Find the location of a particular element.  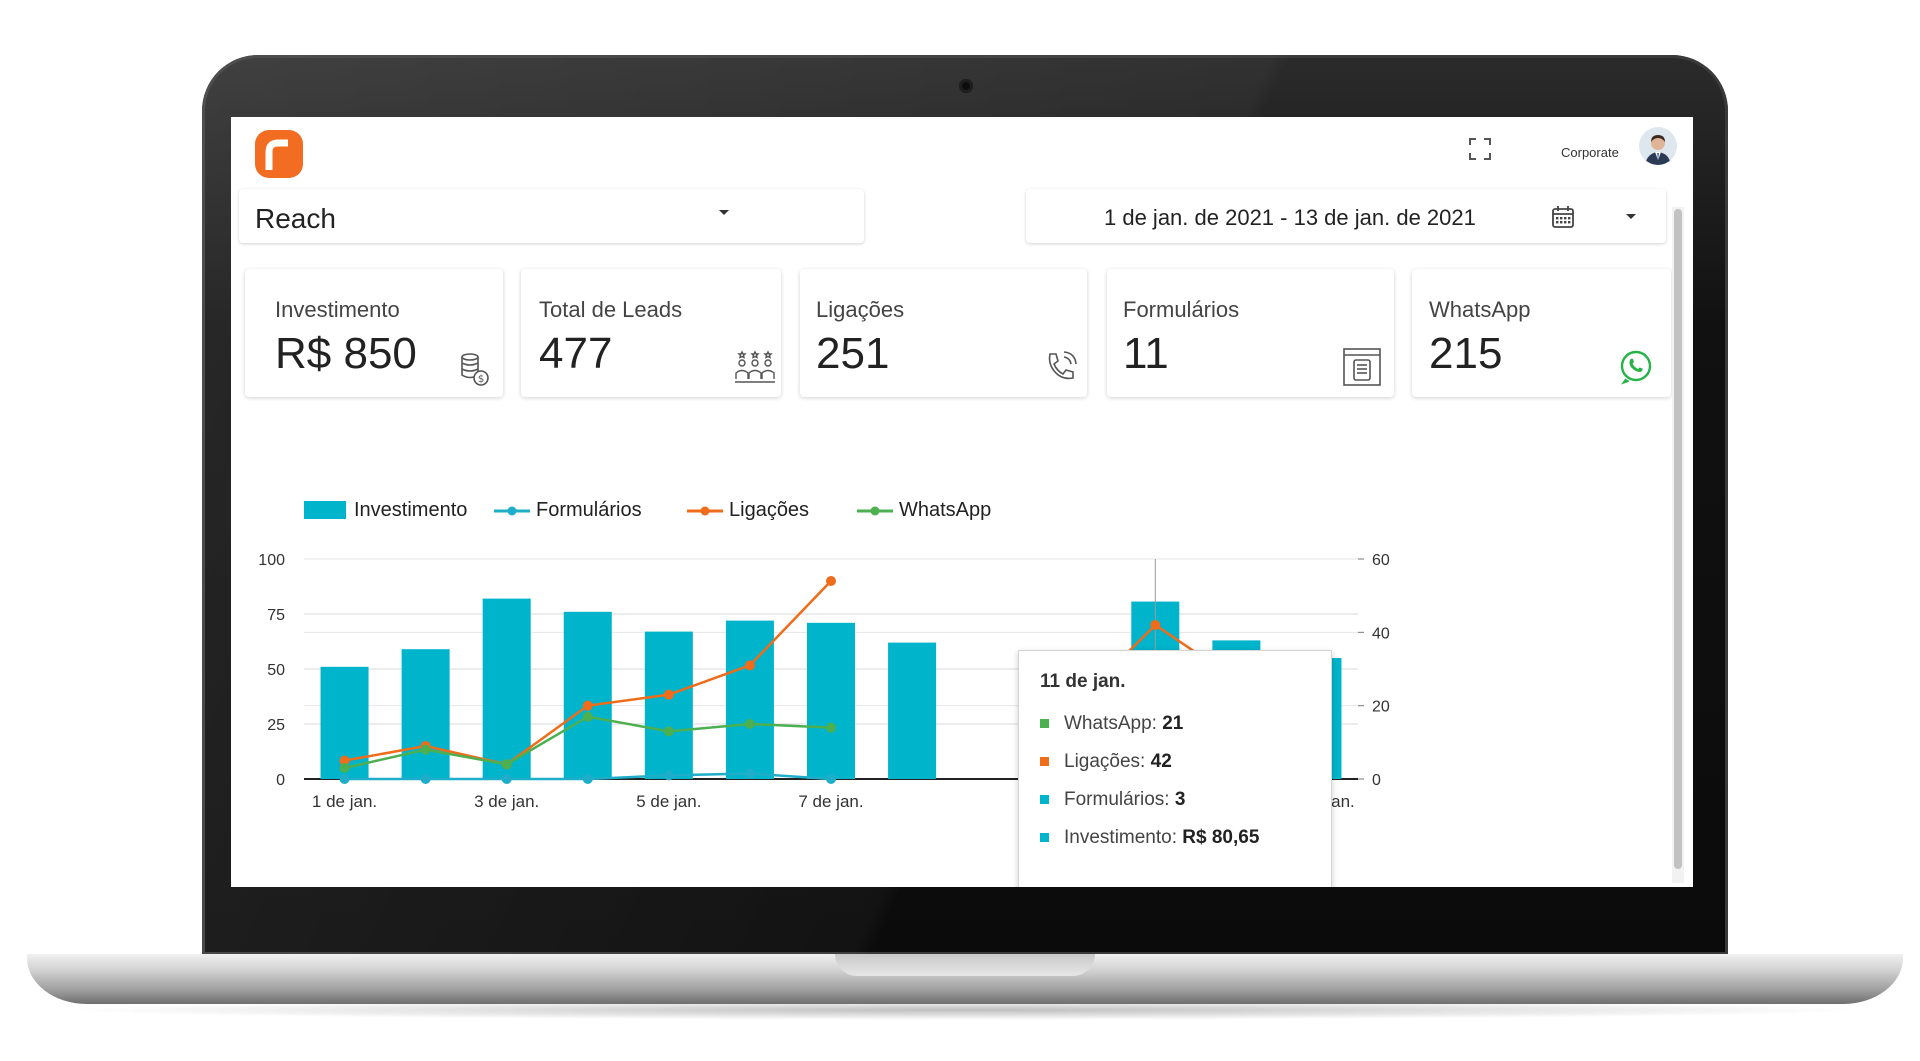

scrollbar-thumb is located at coordinates (1678, 539).